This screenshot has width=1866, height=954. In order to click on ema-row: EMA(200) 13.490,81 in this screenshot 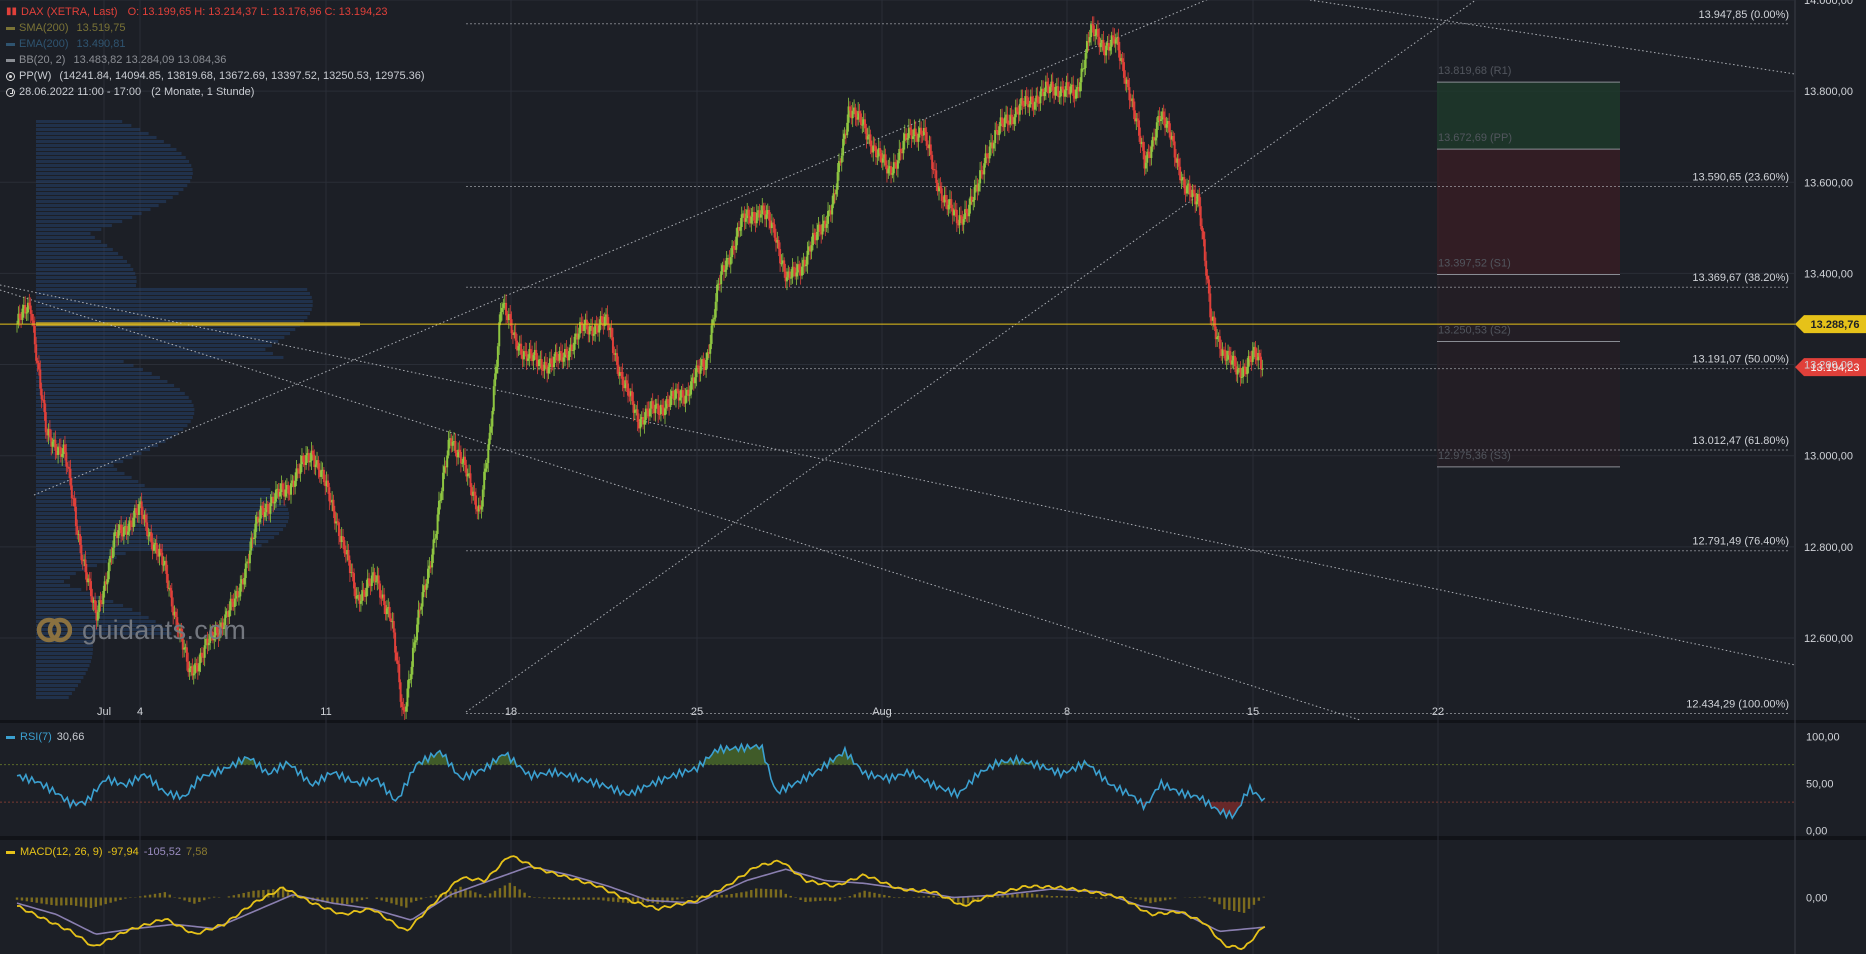, I will do `click(215, 44)`.